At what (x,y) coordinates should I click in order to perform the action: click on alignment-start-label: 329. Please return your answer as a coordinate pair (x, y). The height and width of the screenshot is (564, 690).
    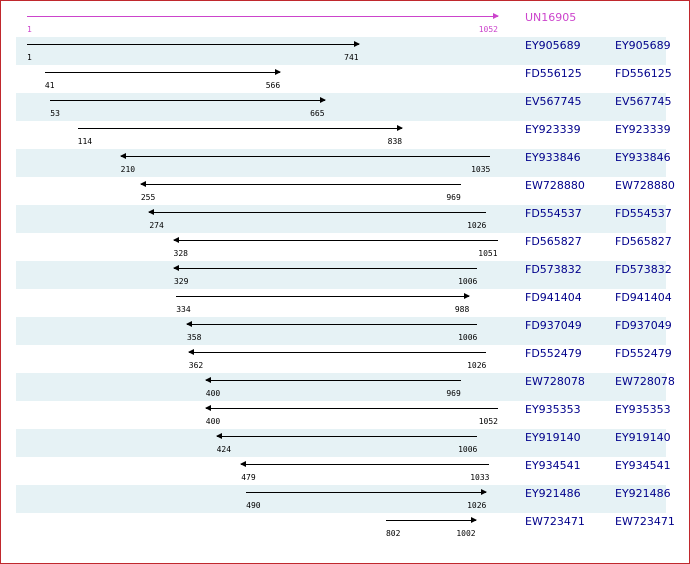
    Looking at the image, I should click on (181, 281).